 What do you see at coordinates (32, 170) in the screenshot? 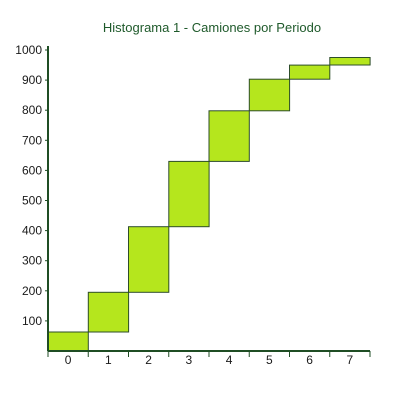
I see `y-tick-label: 600` at bounding box center [32, 170].